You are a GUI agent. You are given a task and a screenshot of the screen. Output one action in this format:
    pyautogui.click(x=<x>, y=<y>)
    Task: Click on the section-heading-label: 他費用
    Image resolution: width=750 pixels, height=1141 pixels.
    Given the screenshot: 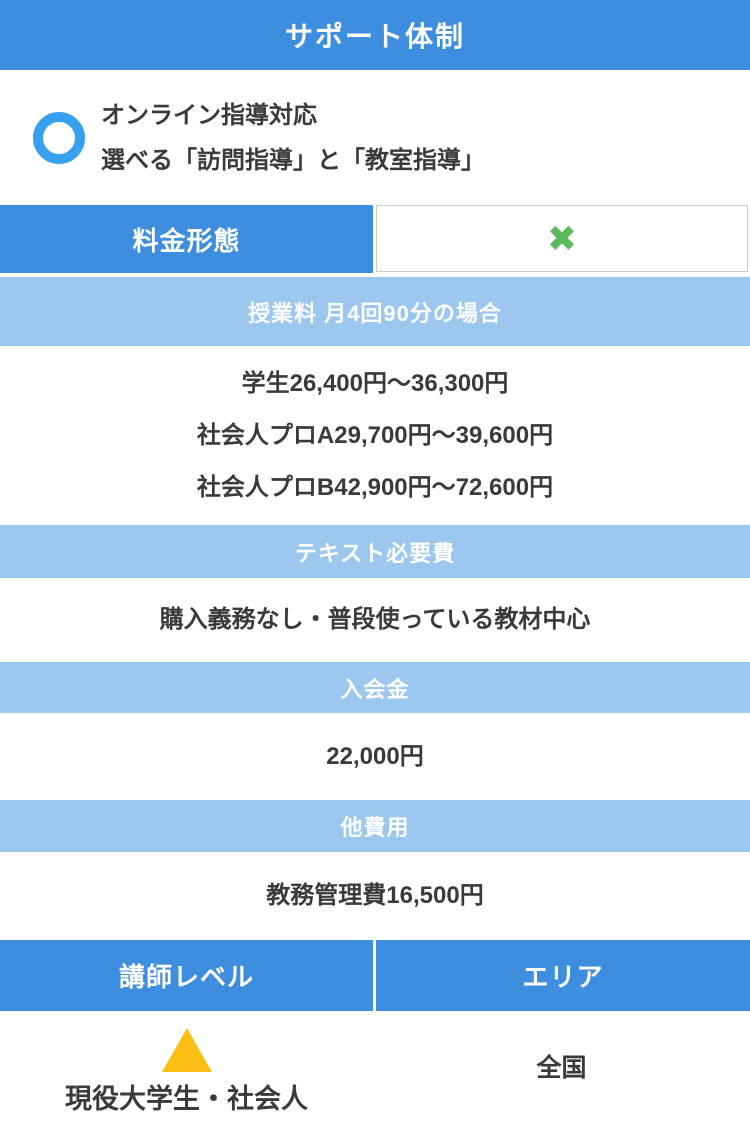 What is the action you would take?
    pyautogui.click(x=375, y=827)
    